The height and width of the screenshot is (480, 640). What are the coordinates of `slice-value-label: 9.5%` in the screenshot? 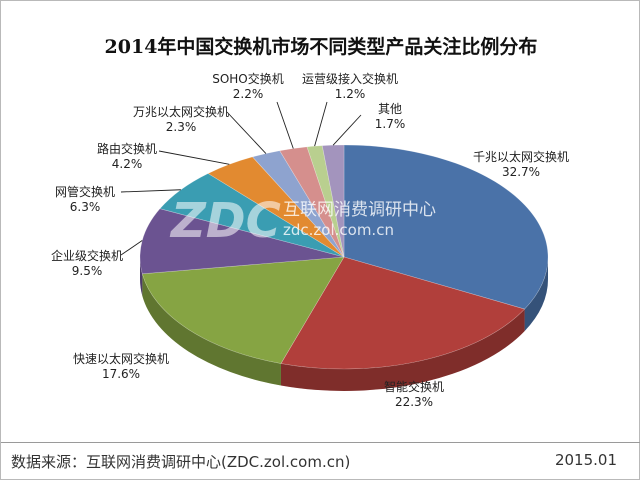 It's located at (87, 271).